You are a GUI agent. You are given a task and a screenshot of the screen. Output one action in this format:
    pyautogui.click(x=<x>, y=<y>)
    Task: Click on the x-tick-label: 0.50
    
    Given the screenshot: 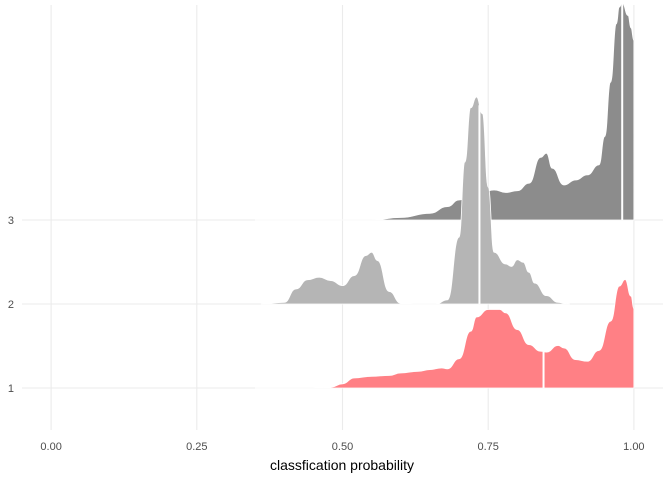 What is the action you would take?
    pyautogui.click(x=342, y=447)
    